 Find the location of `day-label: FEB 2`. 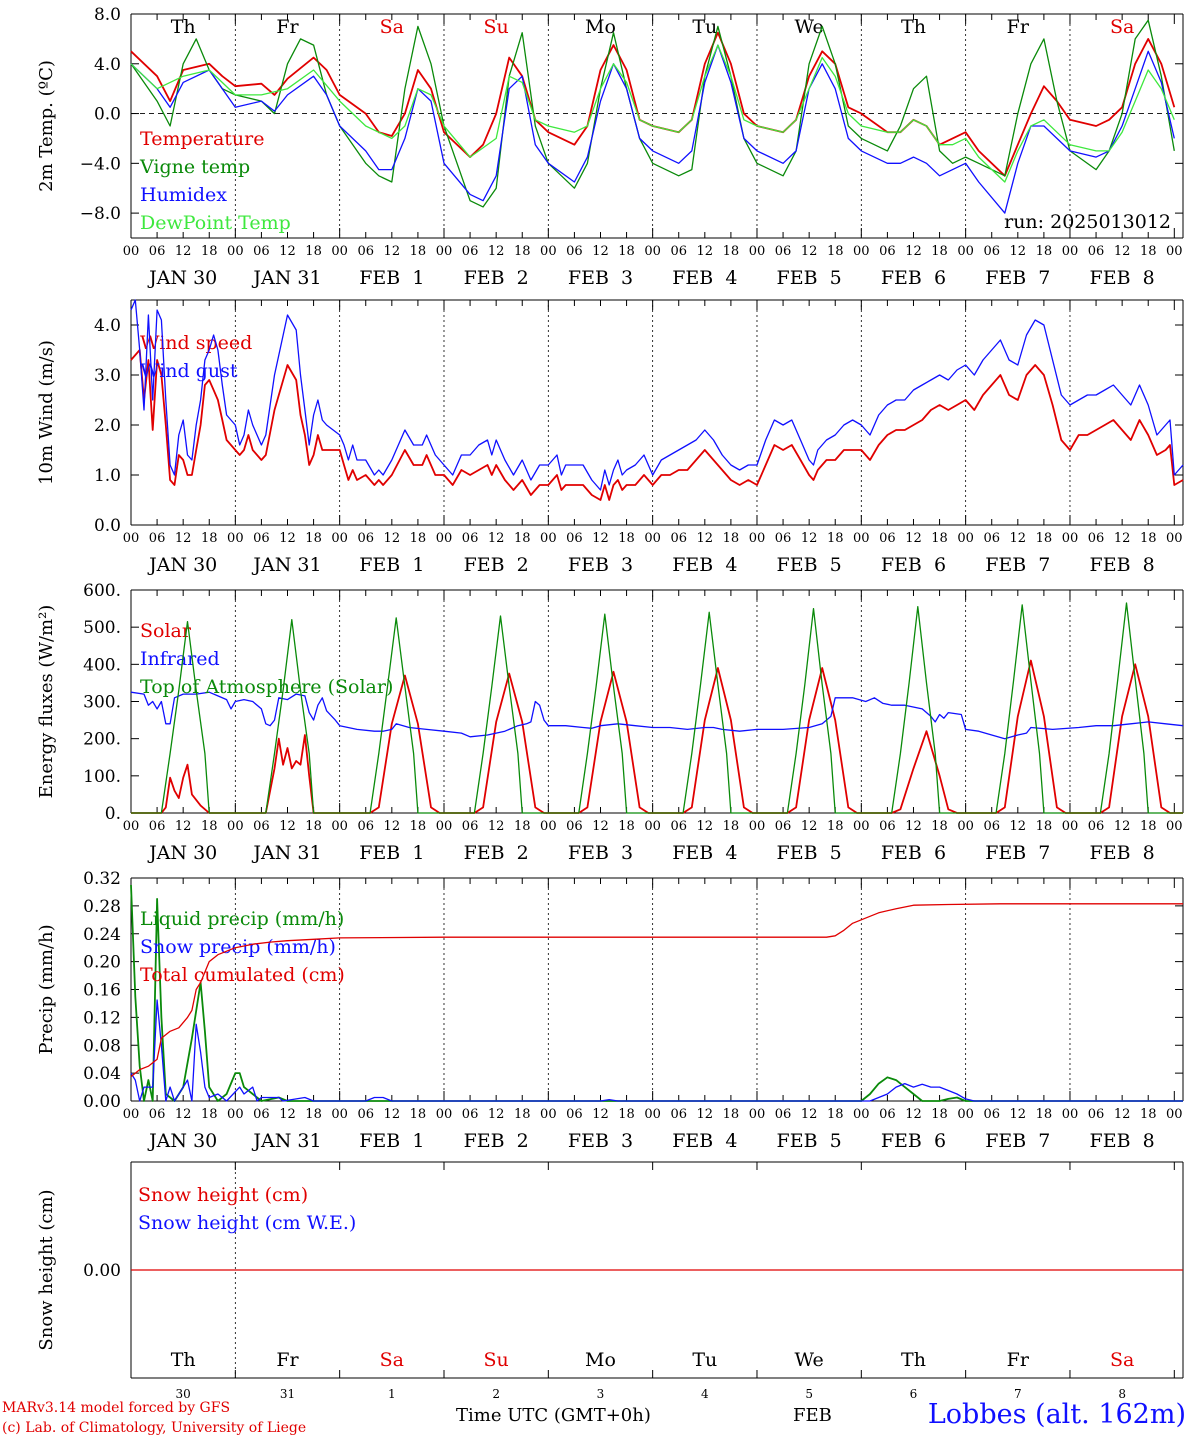

day-label: FEB 2 is located at coordinates (496, 278).